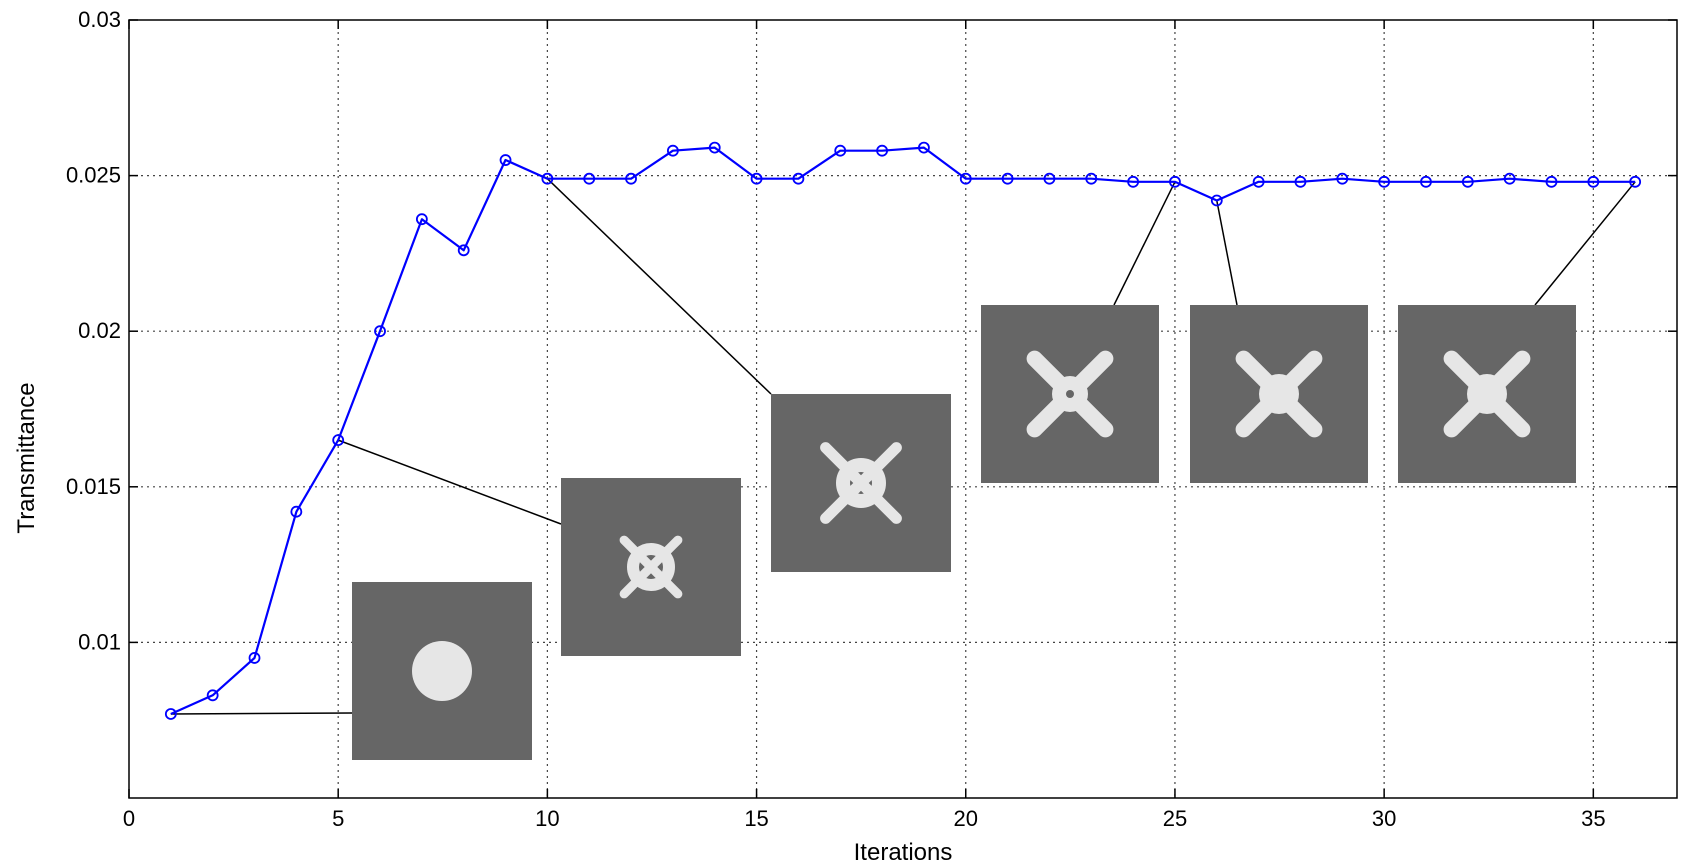  I want to click on inset-ring-star, so click(861, 483).